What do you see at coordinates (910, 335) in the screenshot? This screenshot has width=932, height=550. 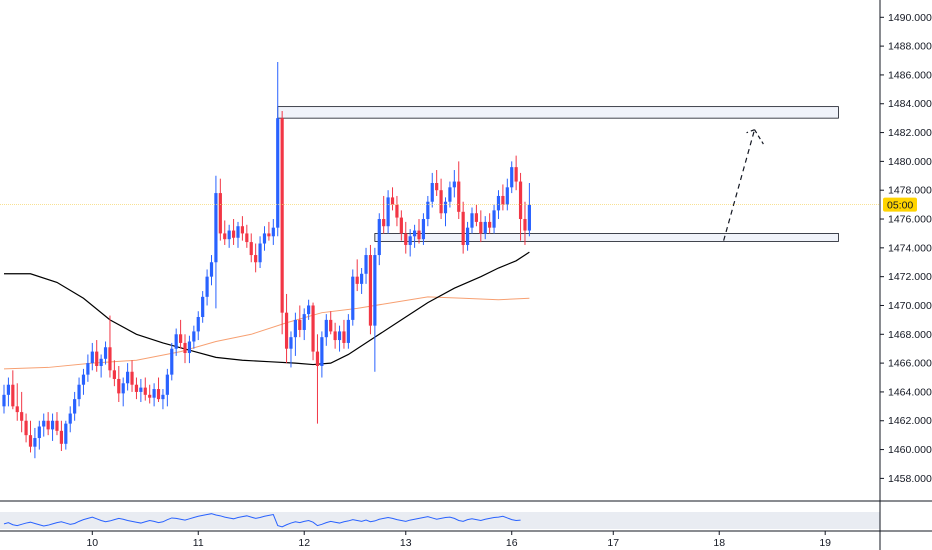 I see `y-tick-label: 1468.000` at bounding box center [910, 335].